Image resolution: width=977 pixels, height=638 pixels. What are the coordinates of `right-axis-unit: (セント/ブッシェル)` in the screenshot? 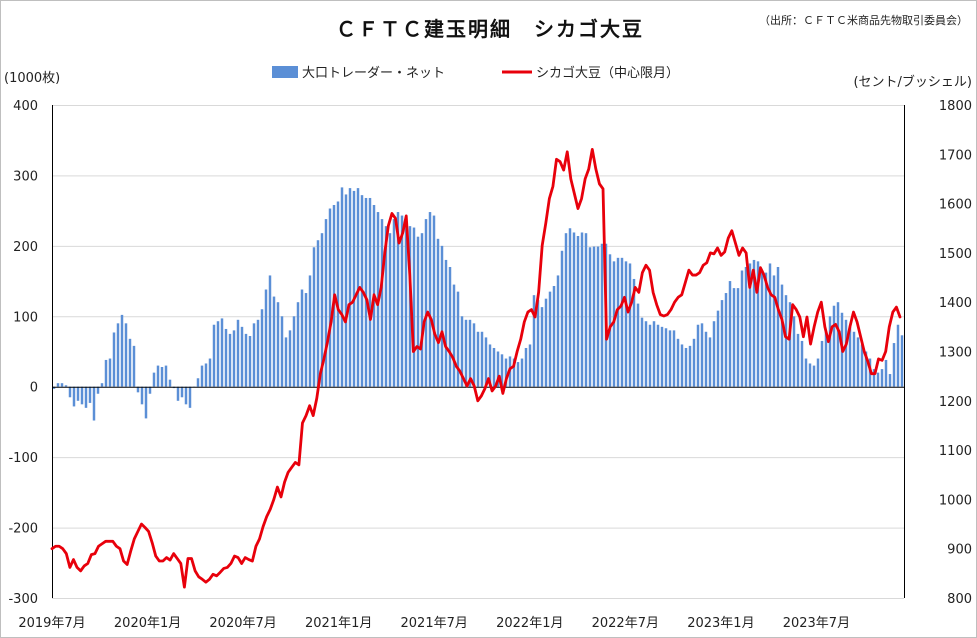 It's located at (912, 82).